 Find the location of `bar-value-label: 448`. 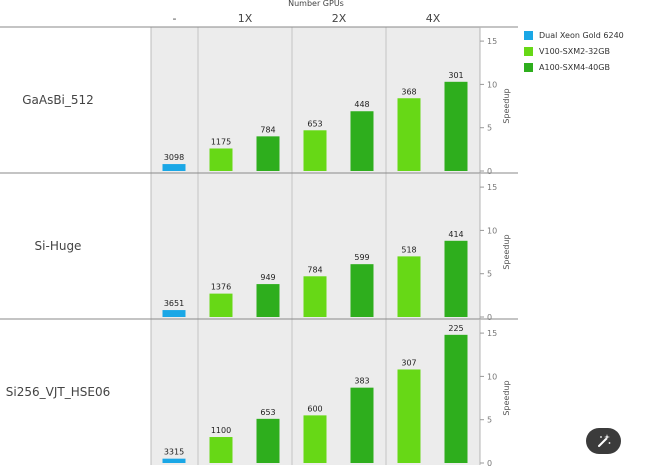

bar-value-label: 448 is located at coordinates (361, 104).